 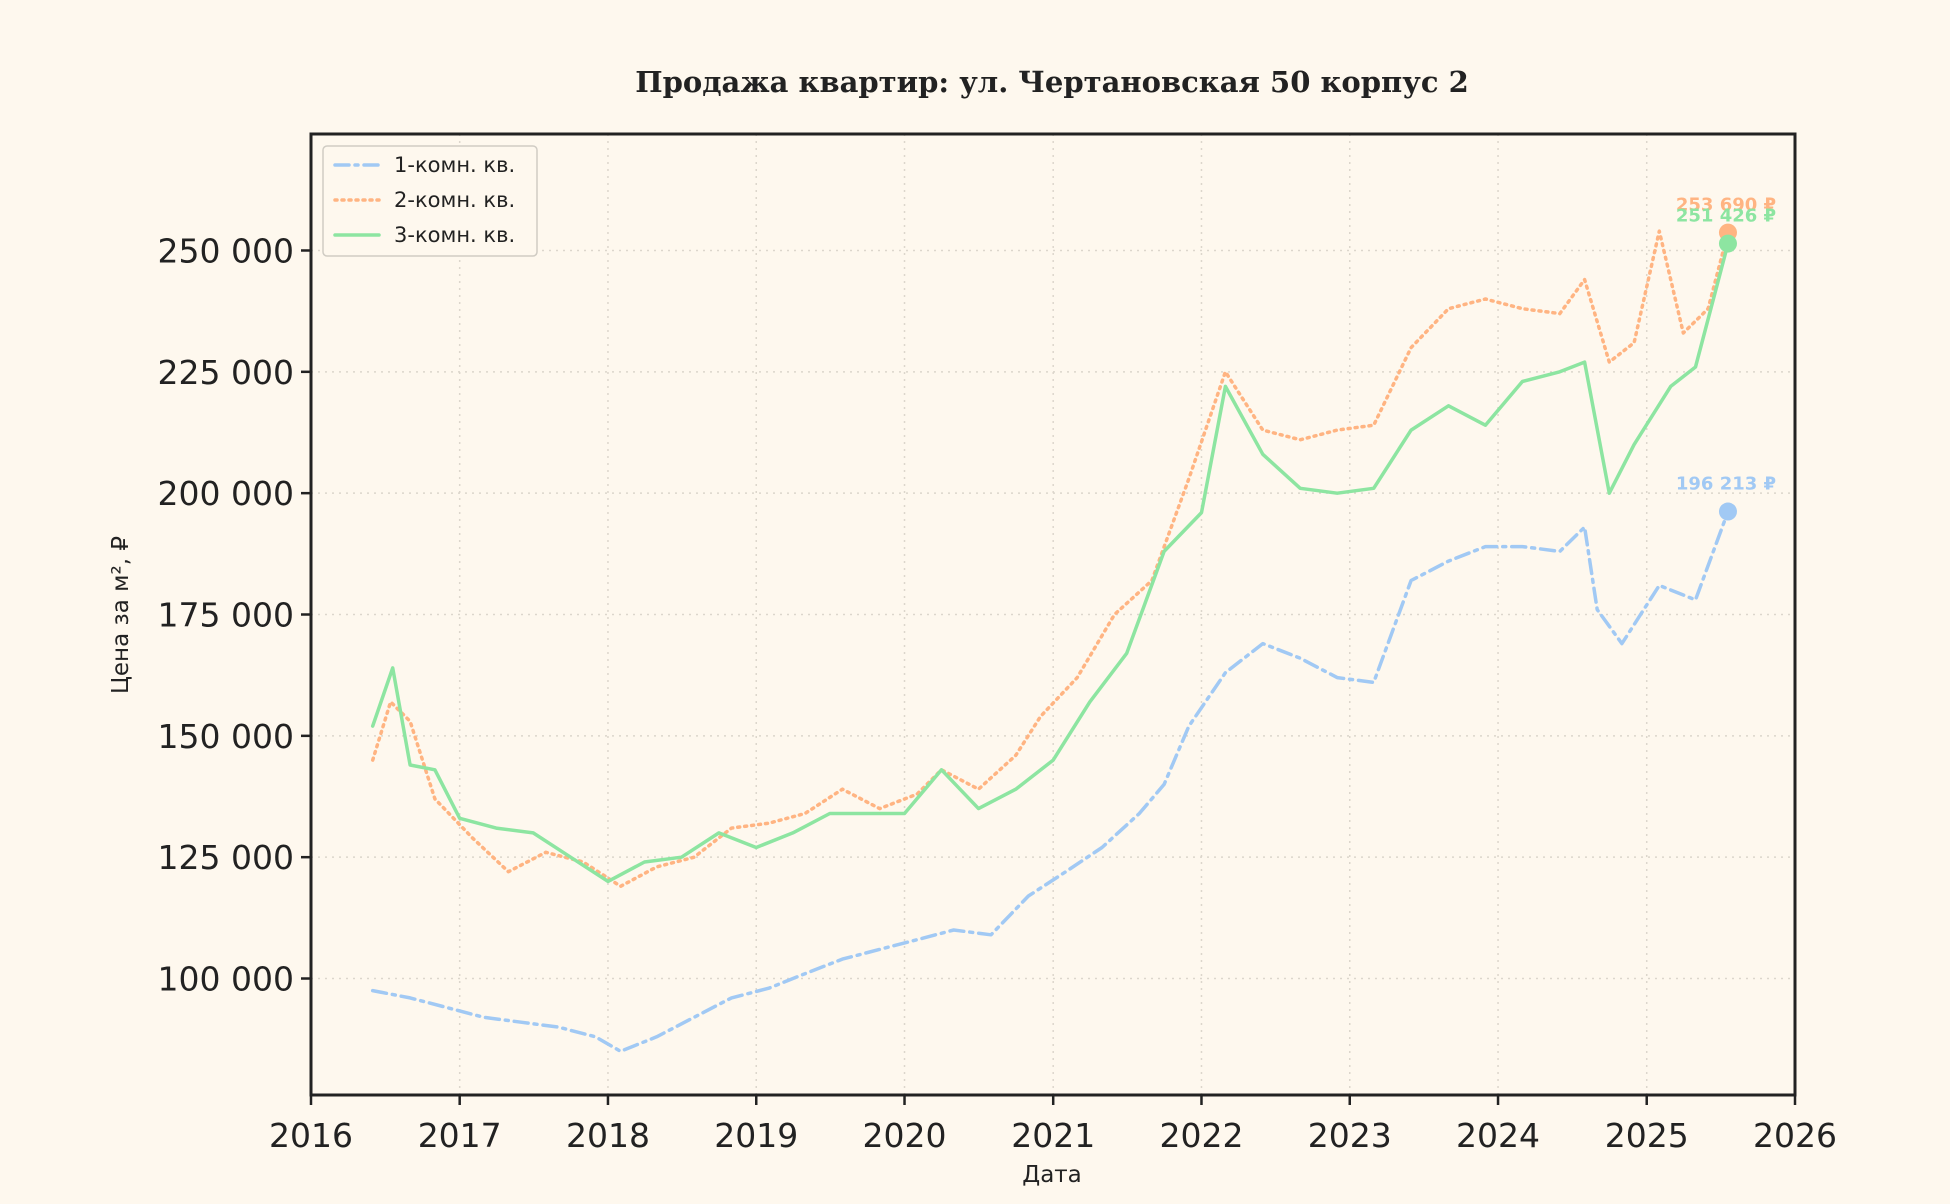 What do you see at coordinates (905, 1135) in the screenshot?
I see `x-tick-label: 2020` at bounding box center [905, 1135].